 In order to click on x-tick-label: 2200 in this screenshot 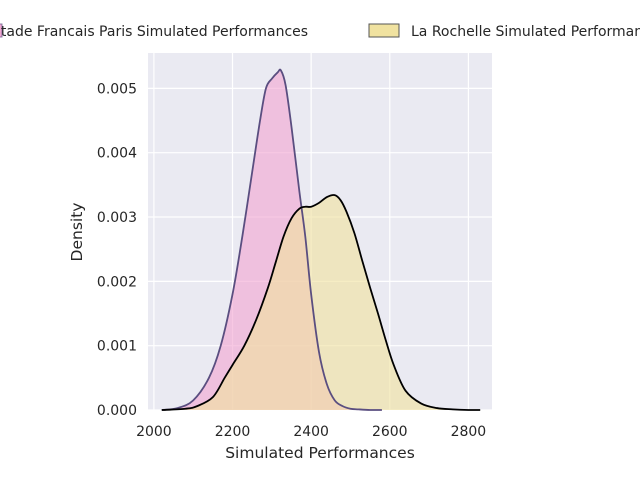, I will do `click(233, 432)`.